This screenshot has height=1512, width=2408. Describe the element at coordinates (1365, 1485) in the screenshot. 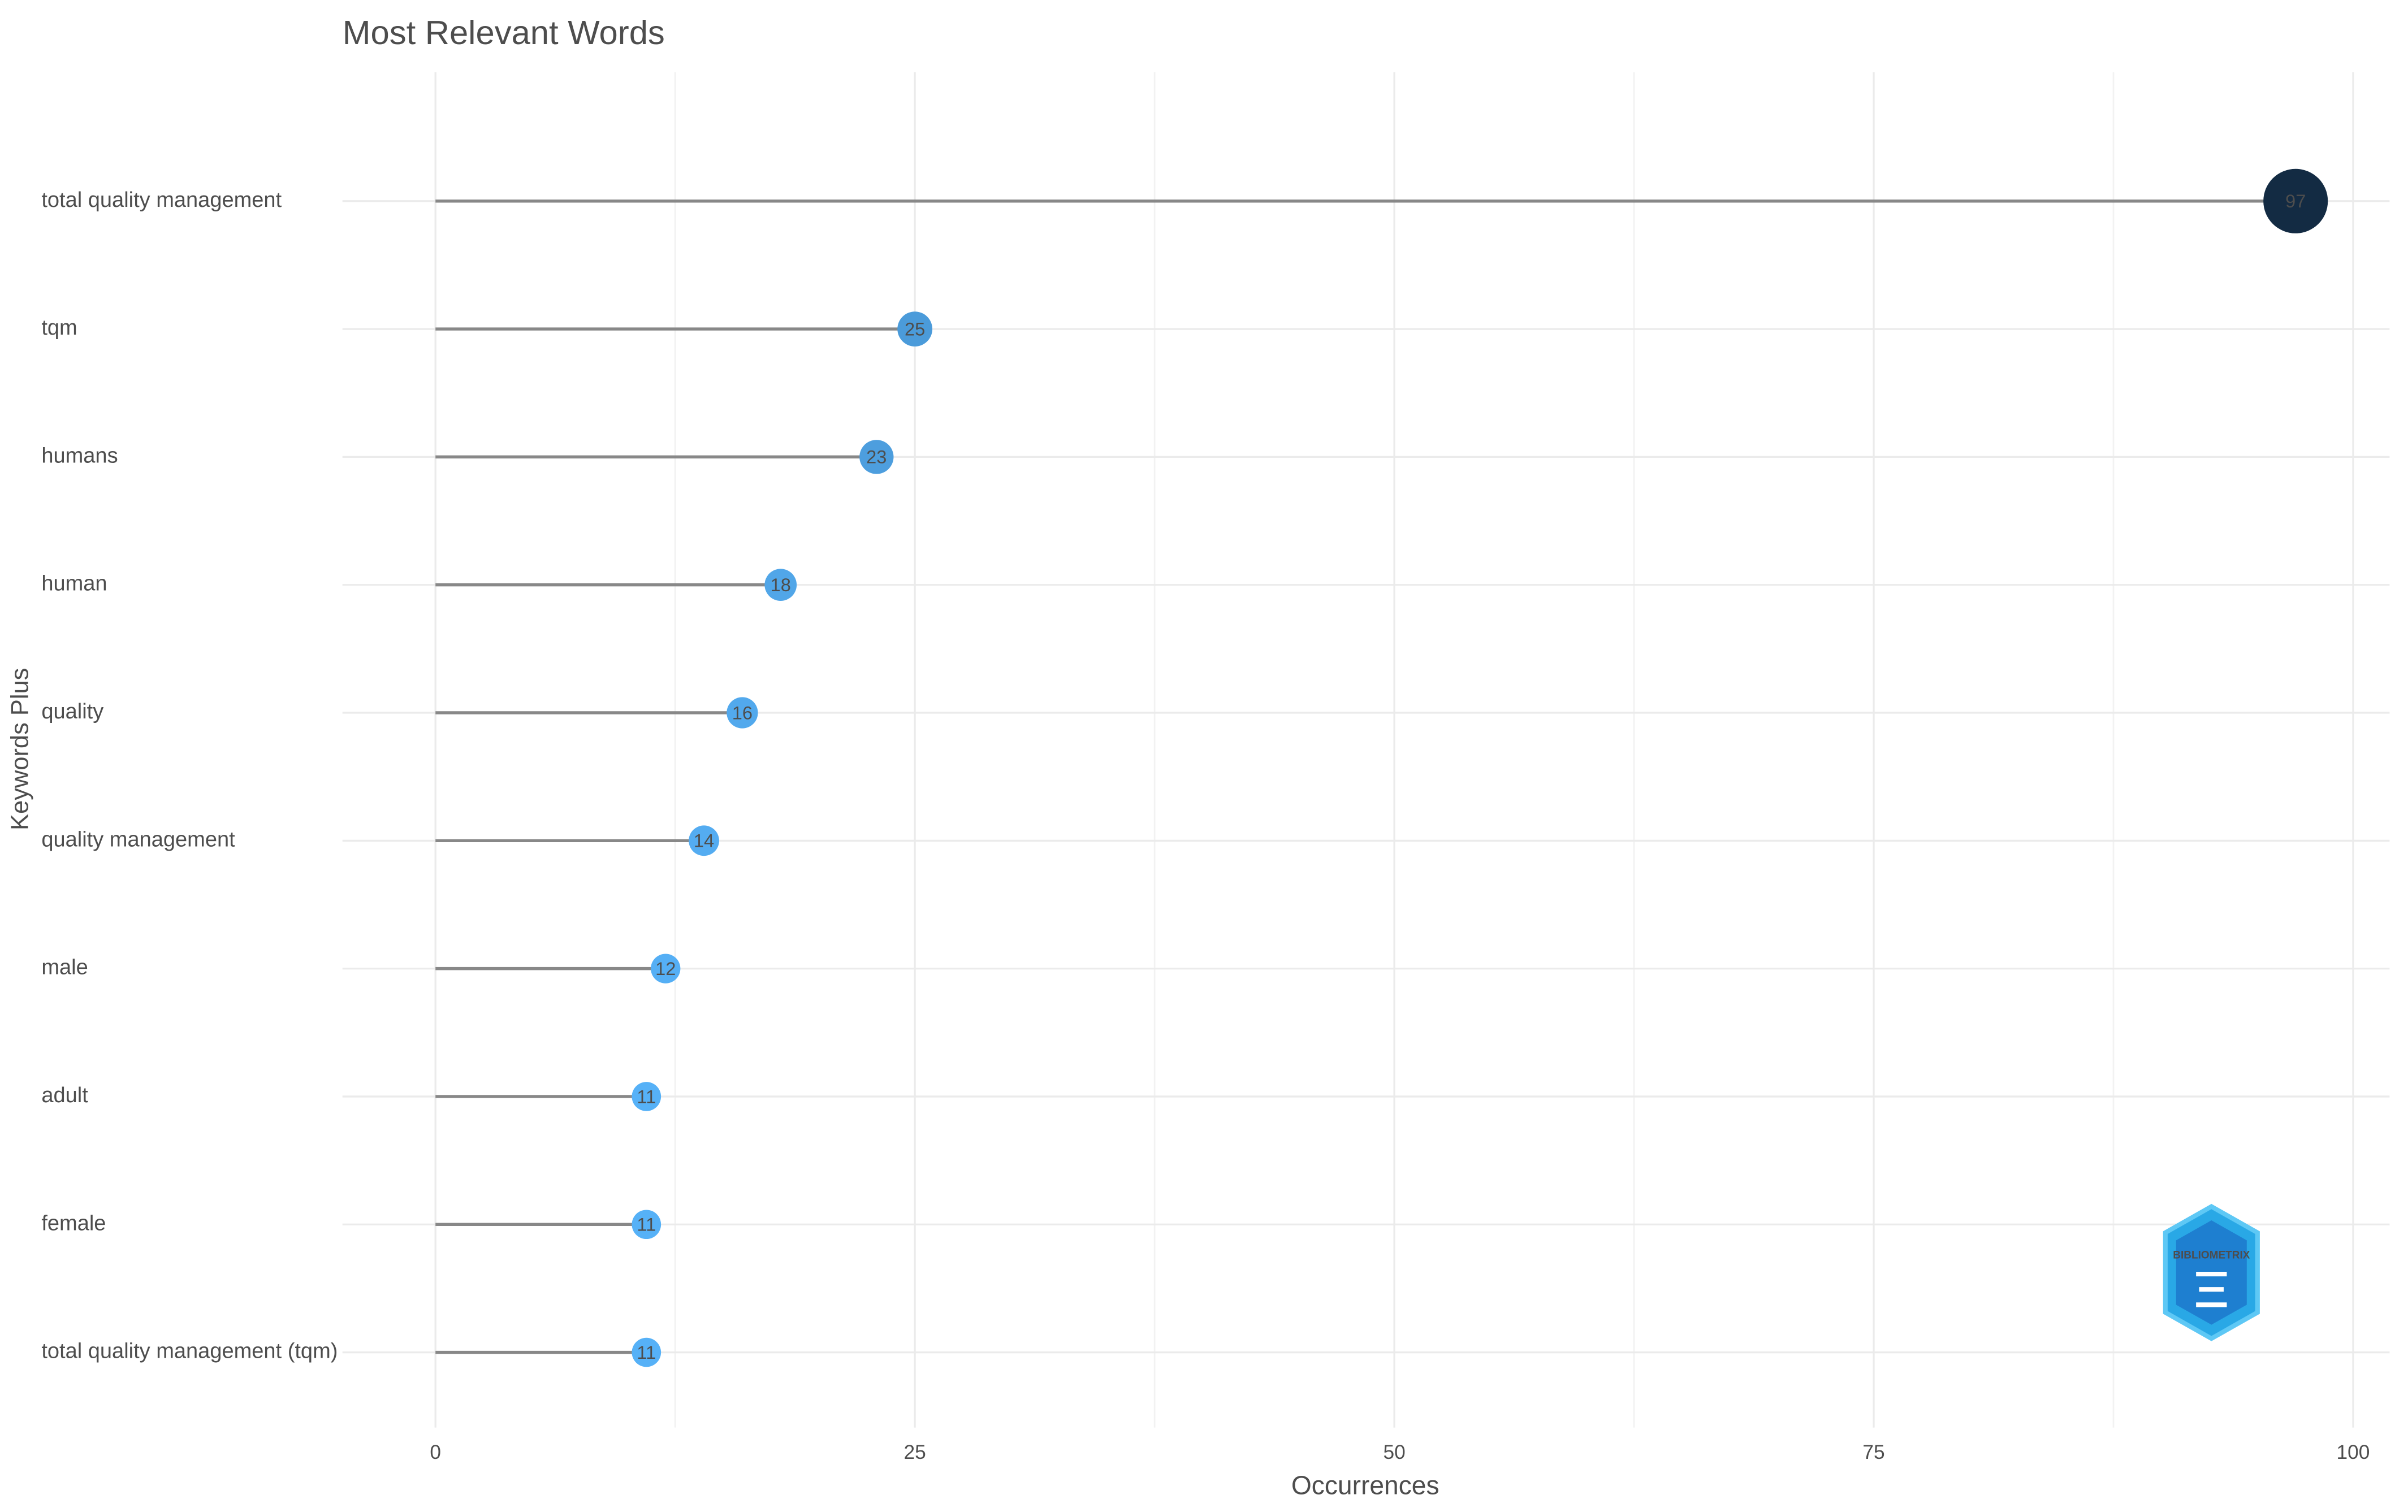

I see `x-axis-title: Occurrences` at that location.